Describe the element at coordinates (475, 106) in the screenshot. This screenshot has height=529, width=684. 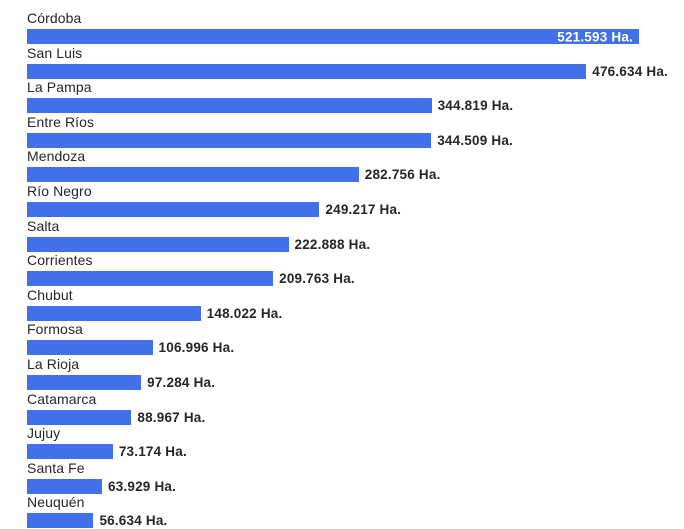
I see `value-label-outside: 344.819 Ha.` at that location.